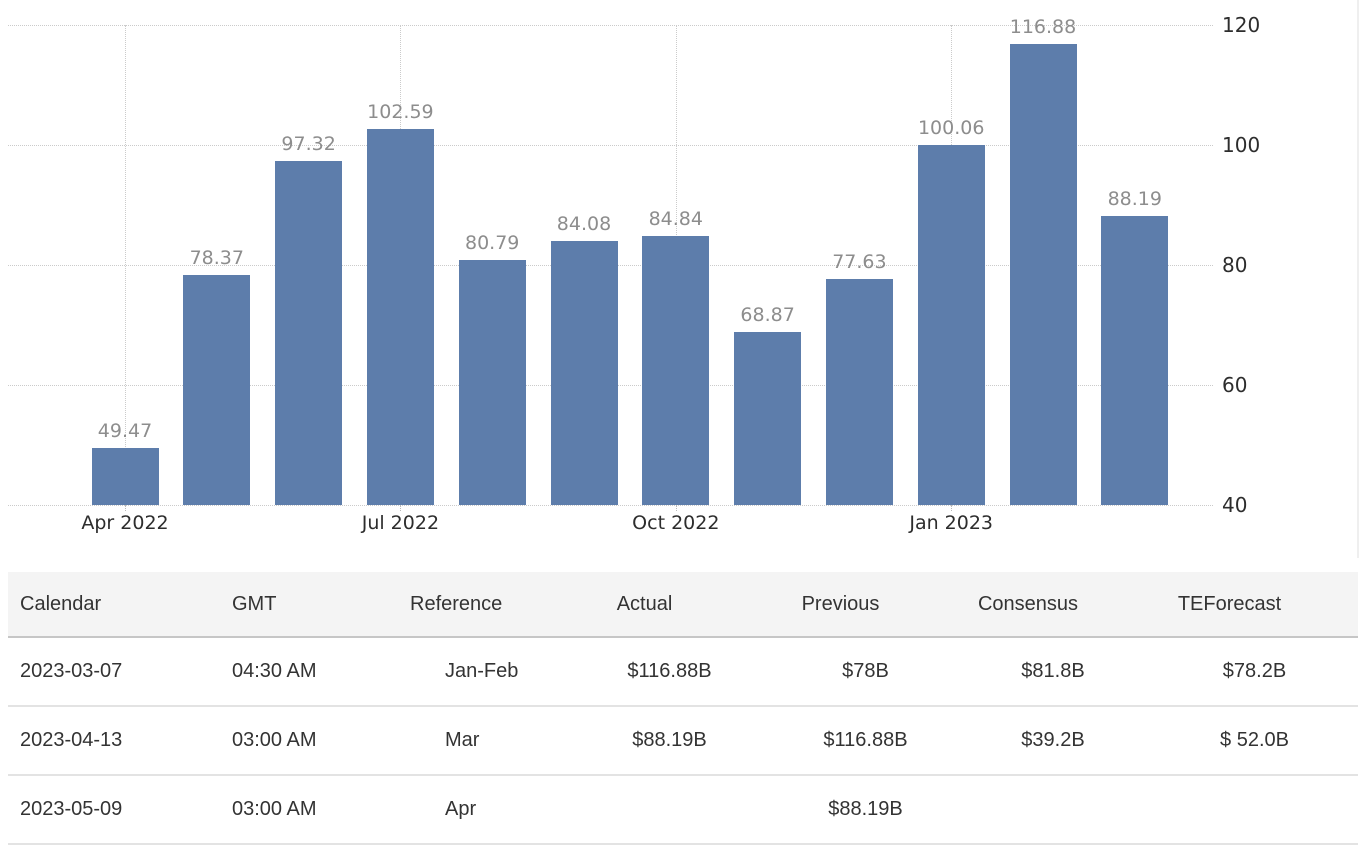  Describe the element at coordinates (480, 672) in the screenshot. I see `cell-reference: Jan-Feb` at that location.